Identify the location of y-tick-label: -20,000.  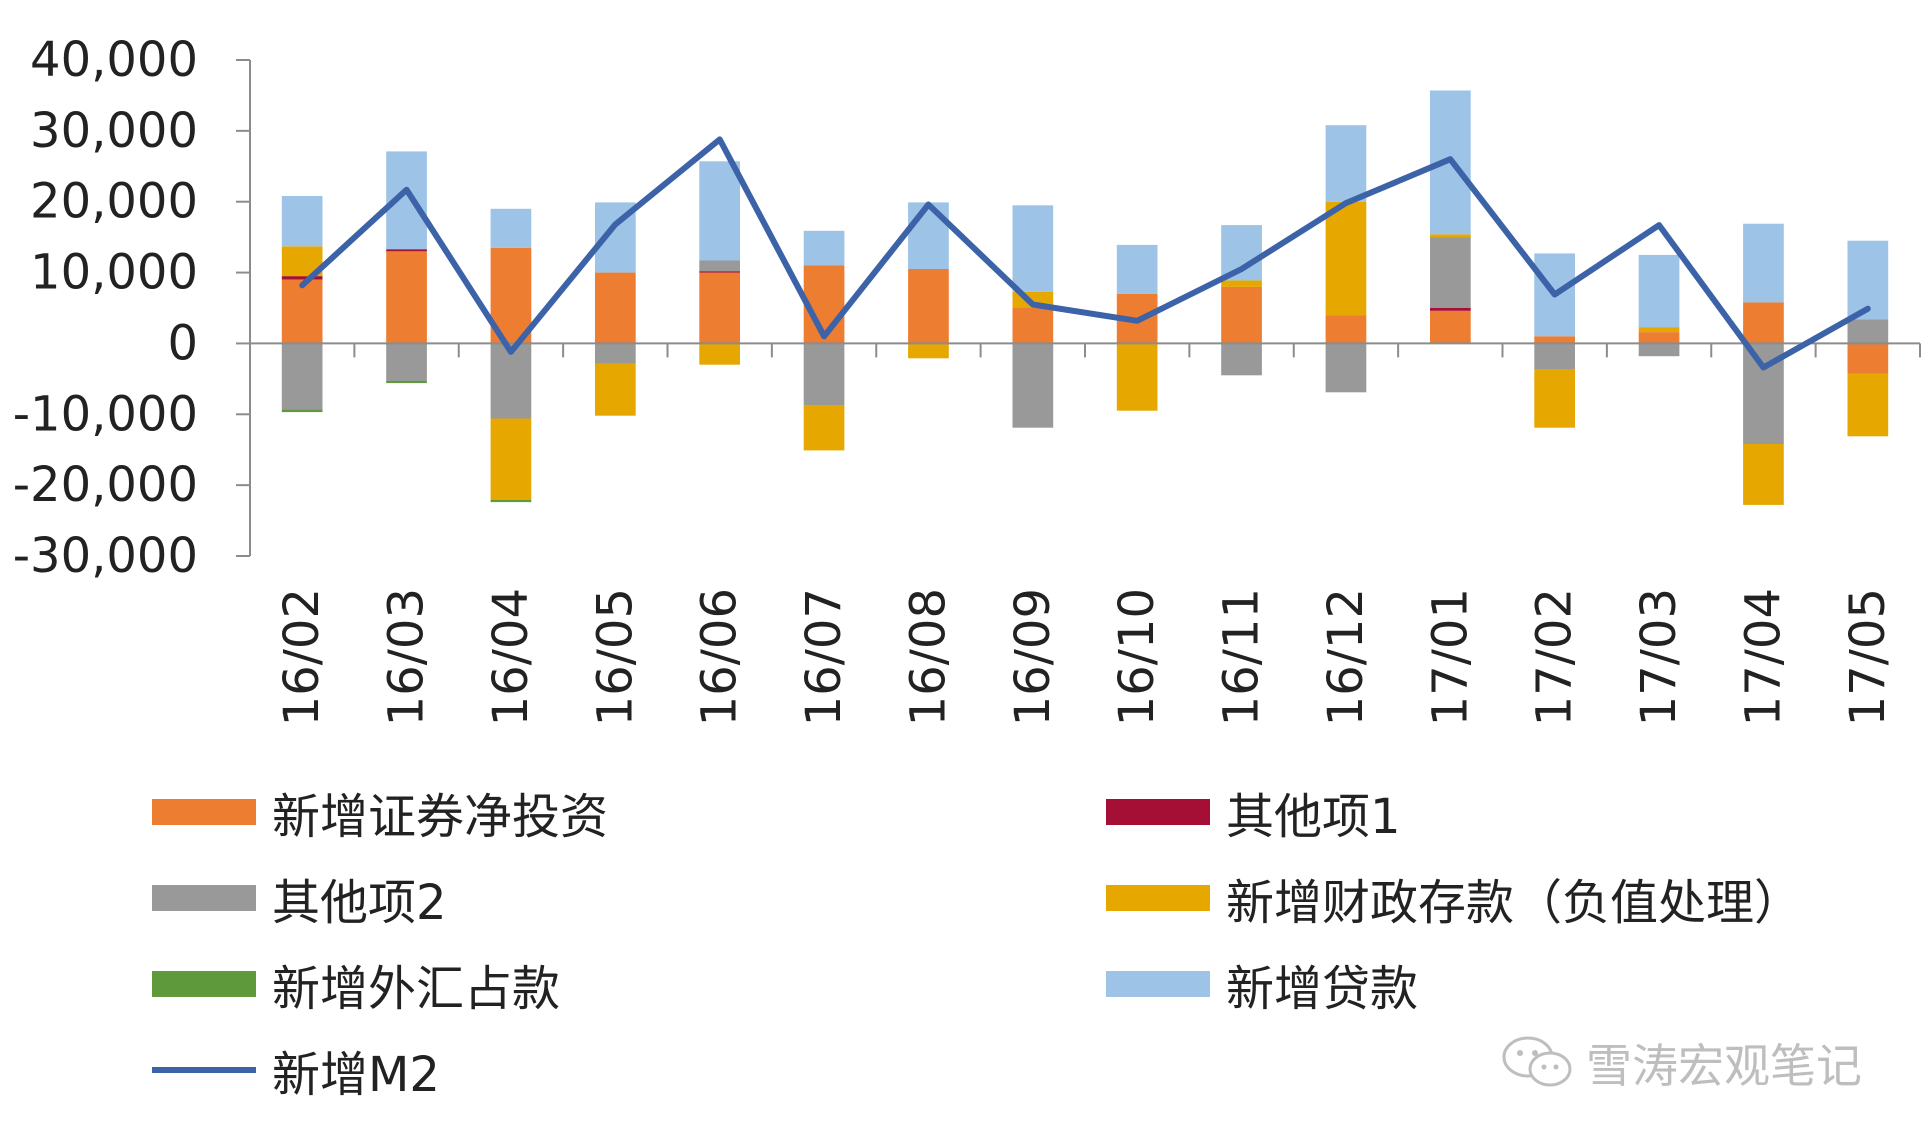
(105, 485).